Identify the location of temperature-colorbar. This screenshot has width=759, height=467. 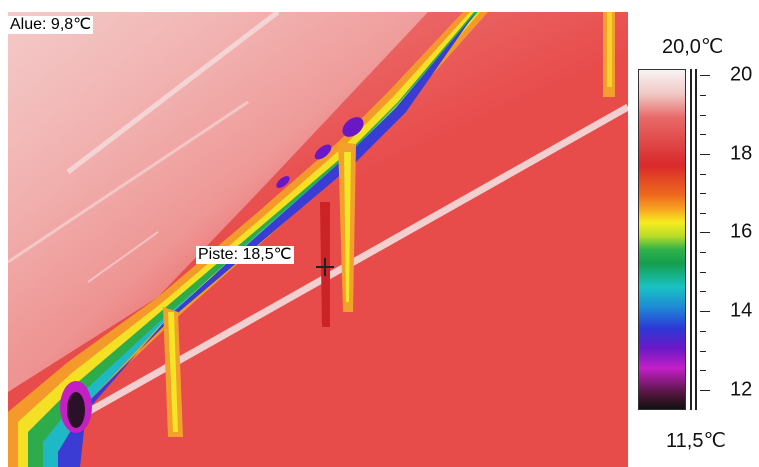
(662, 239).